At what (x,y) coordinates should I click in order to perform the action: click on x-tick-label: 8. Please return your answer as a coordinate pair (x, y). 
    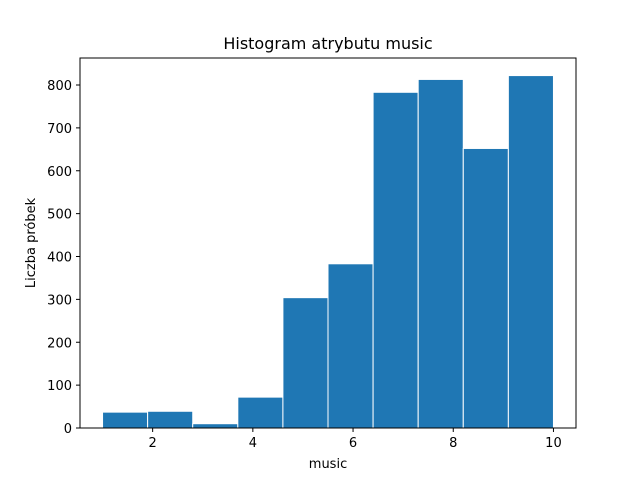
    Looking at the image, I should click on (453, 443).